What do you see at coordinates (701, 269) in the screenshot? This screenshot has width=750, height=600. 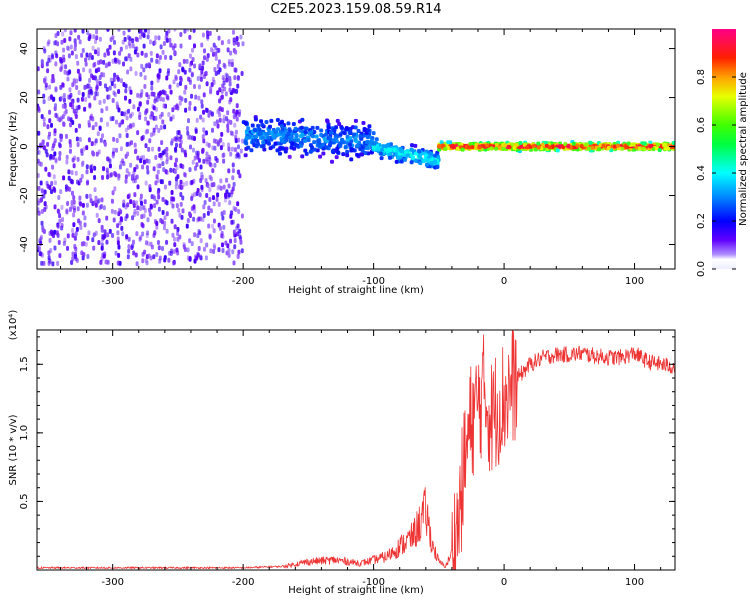 I see `colorbar-tick-label: 0.0` at bounding box center [701, 269].